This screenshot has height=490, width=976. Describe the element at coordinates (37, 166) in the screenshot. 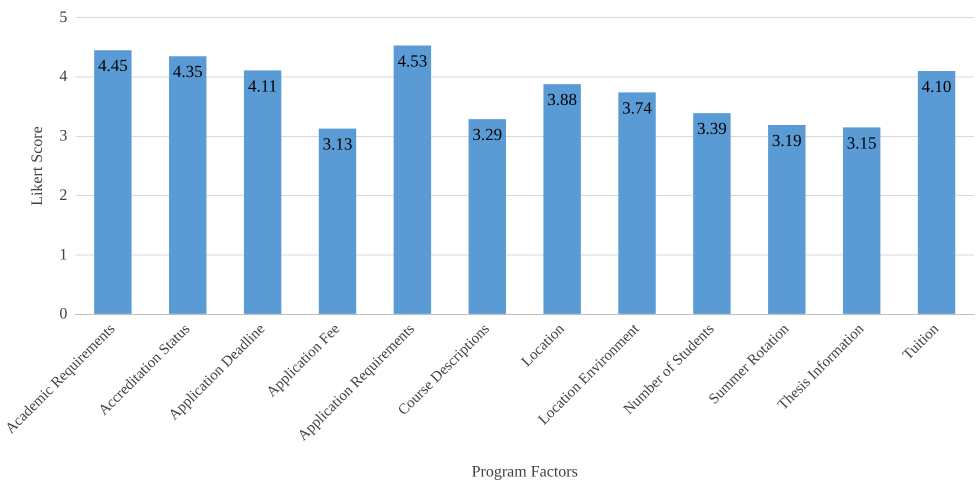

I see `y-axis-title: Likert Score` at that location.